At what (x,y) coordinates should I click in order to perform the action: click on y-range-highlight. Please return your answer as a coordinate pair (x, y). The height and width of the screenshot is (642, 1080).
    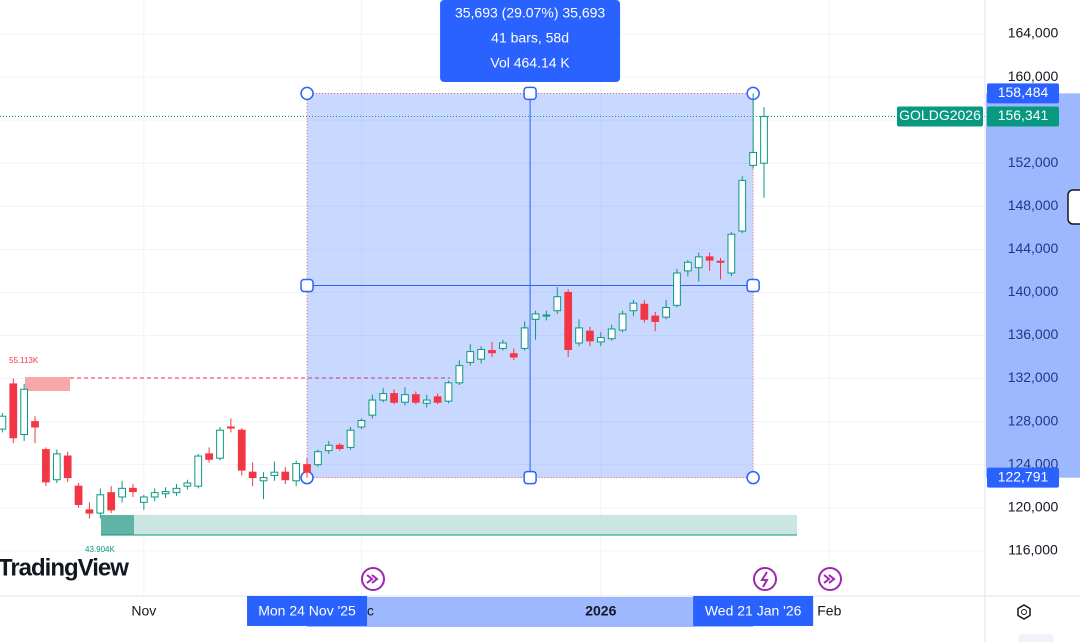
    Looking at the image, I should click on (1033, 285).